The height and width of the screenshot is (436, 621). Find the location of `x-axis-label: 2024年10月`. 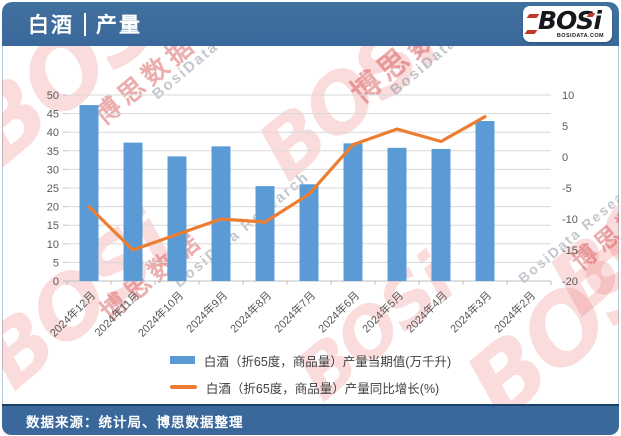

x-axis-label: 2024年10月 is located at coordinates (160, 313).